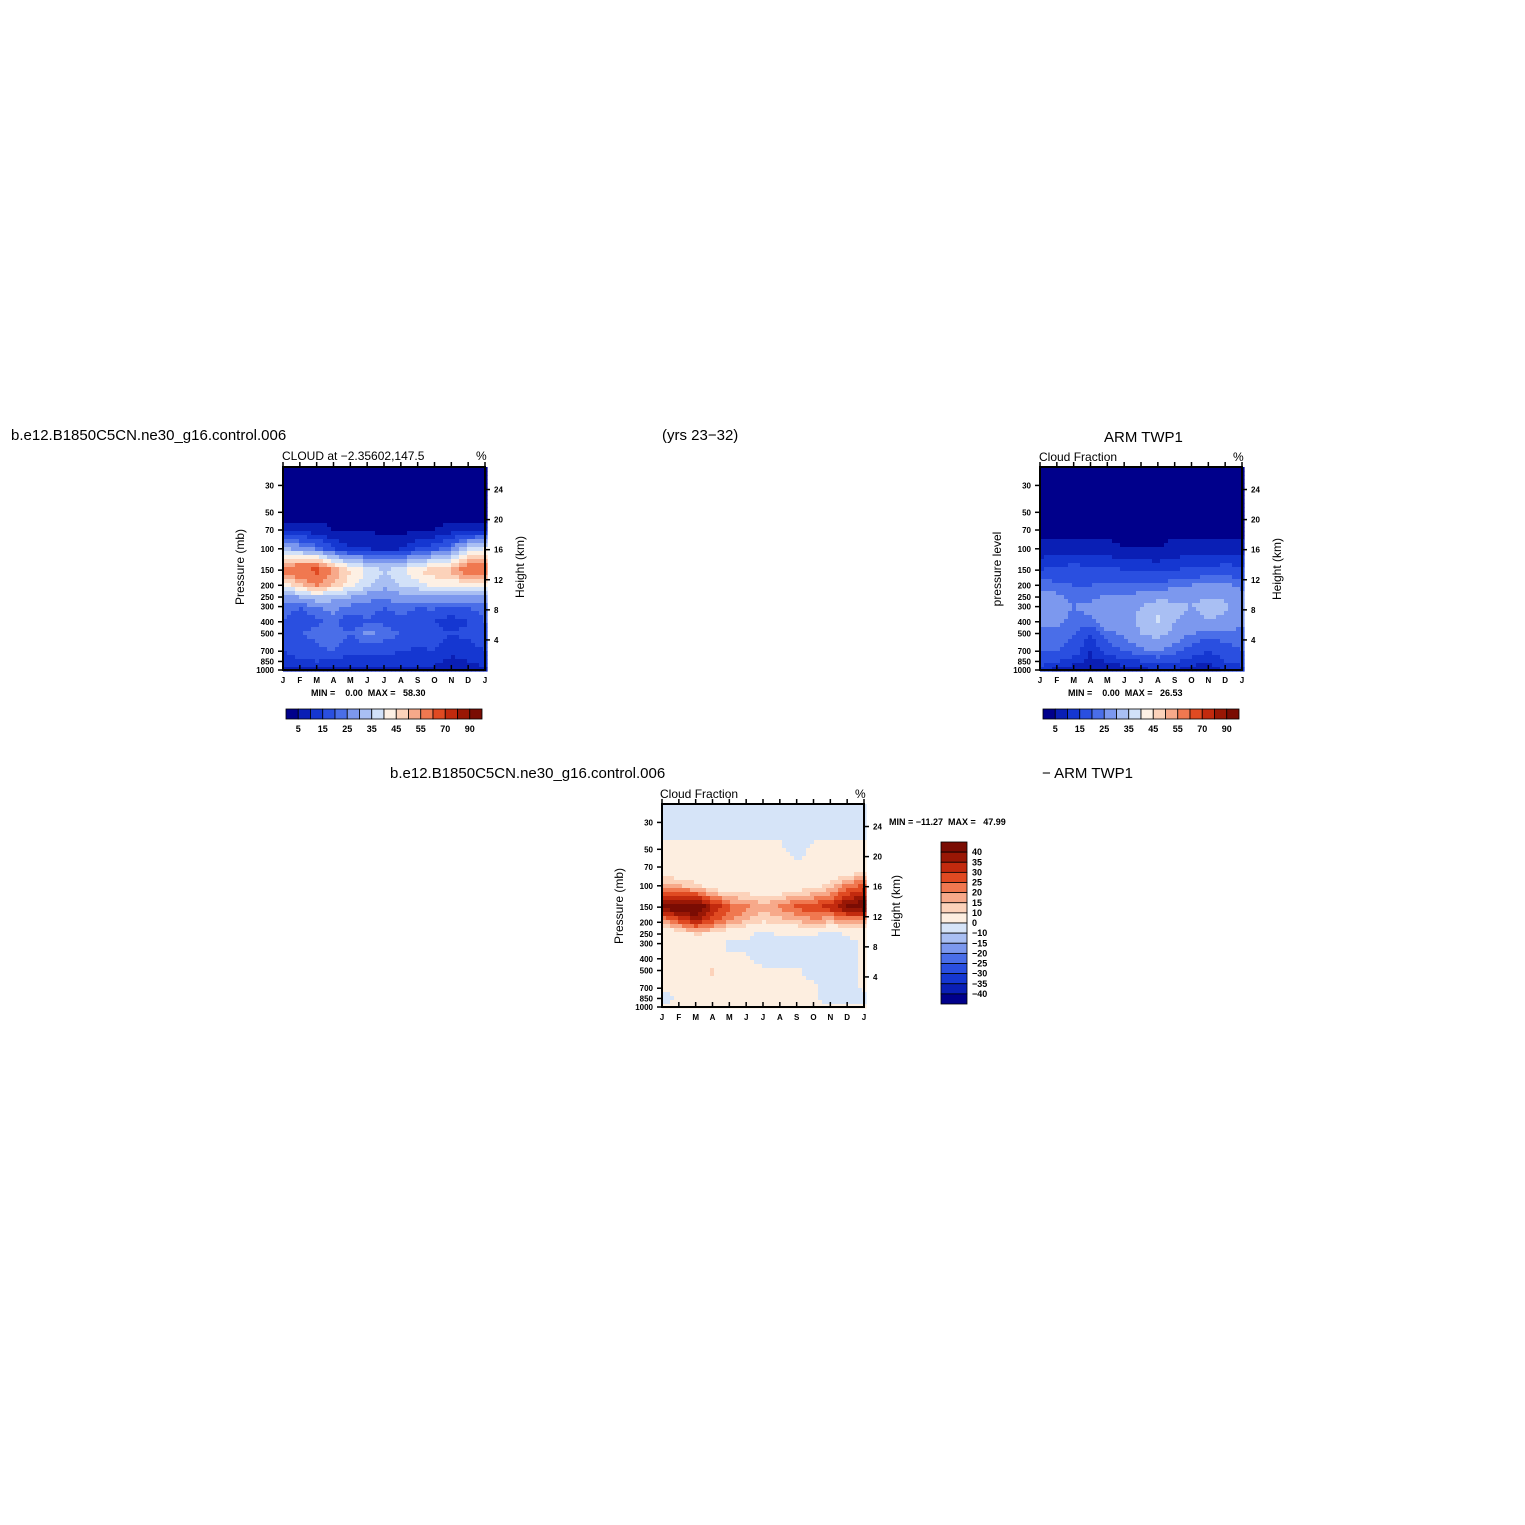 Image resolution: width=1525 pixels, height=1525 pixels. Describe the element at coordinates (877, 917) in the screenshot. I see `panel3-y2-tick-label: 12` at that location.